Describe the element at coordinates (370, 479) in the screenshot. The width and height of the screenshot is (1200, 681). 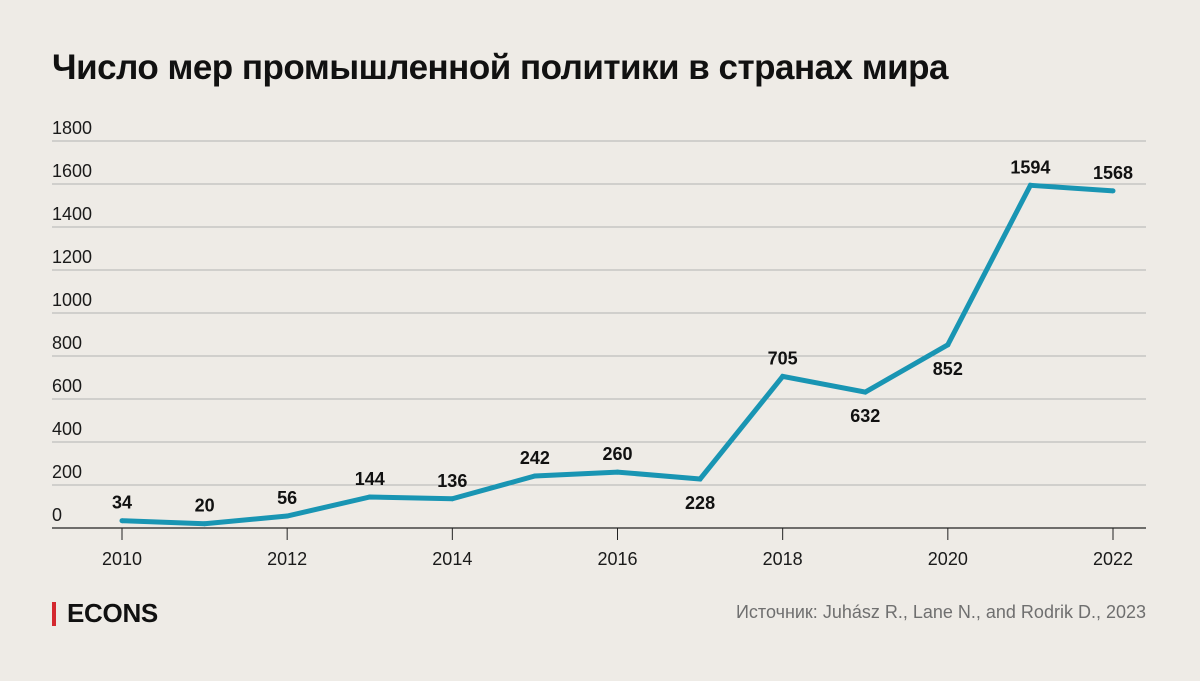
I see `data-label: 144` at that location.